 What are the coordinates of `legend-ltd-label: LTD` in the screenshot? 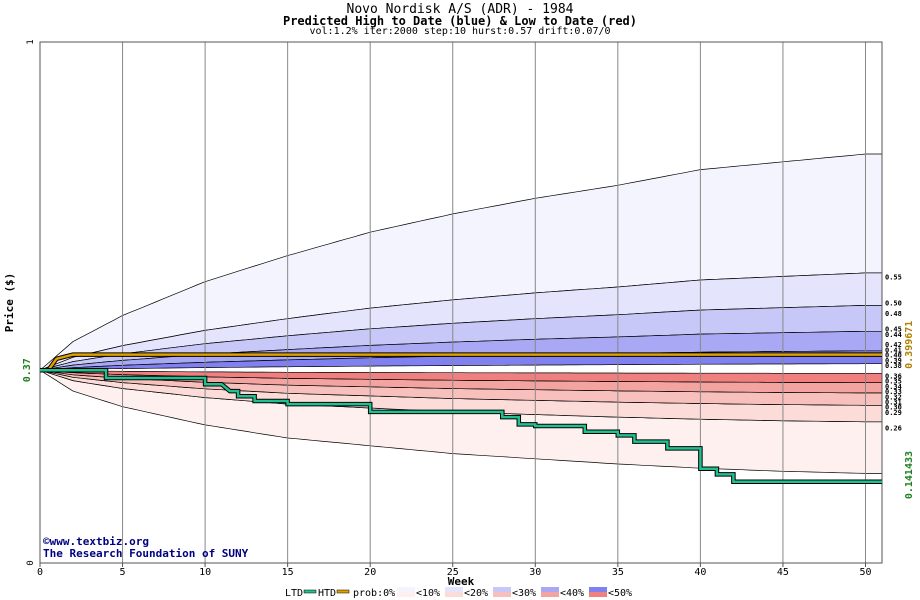 It's located at (294, 593).